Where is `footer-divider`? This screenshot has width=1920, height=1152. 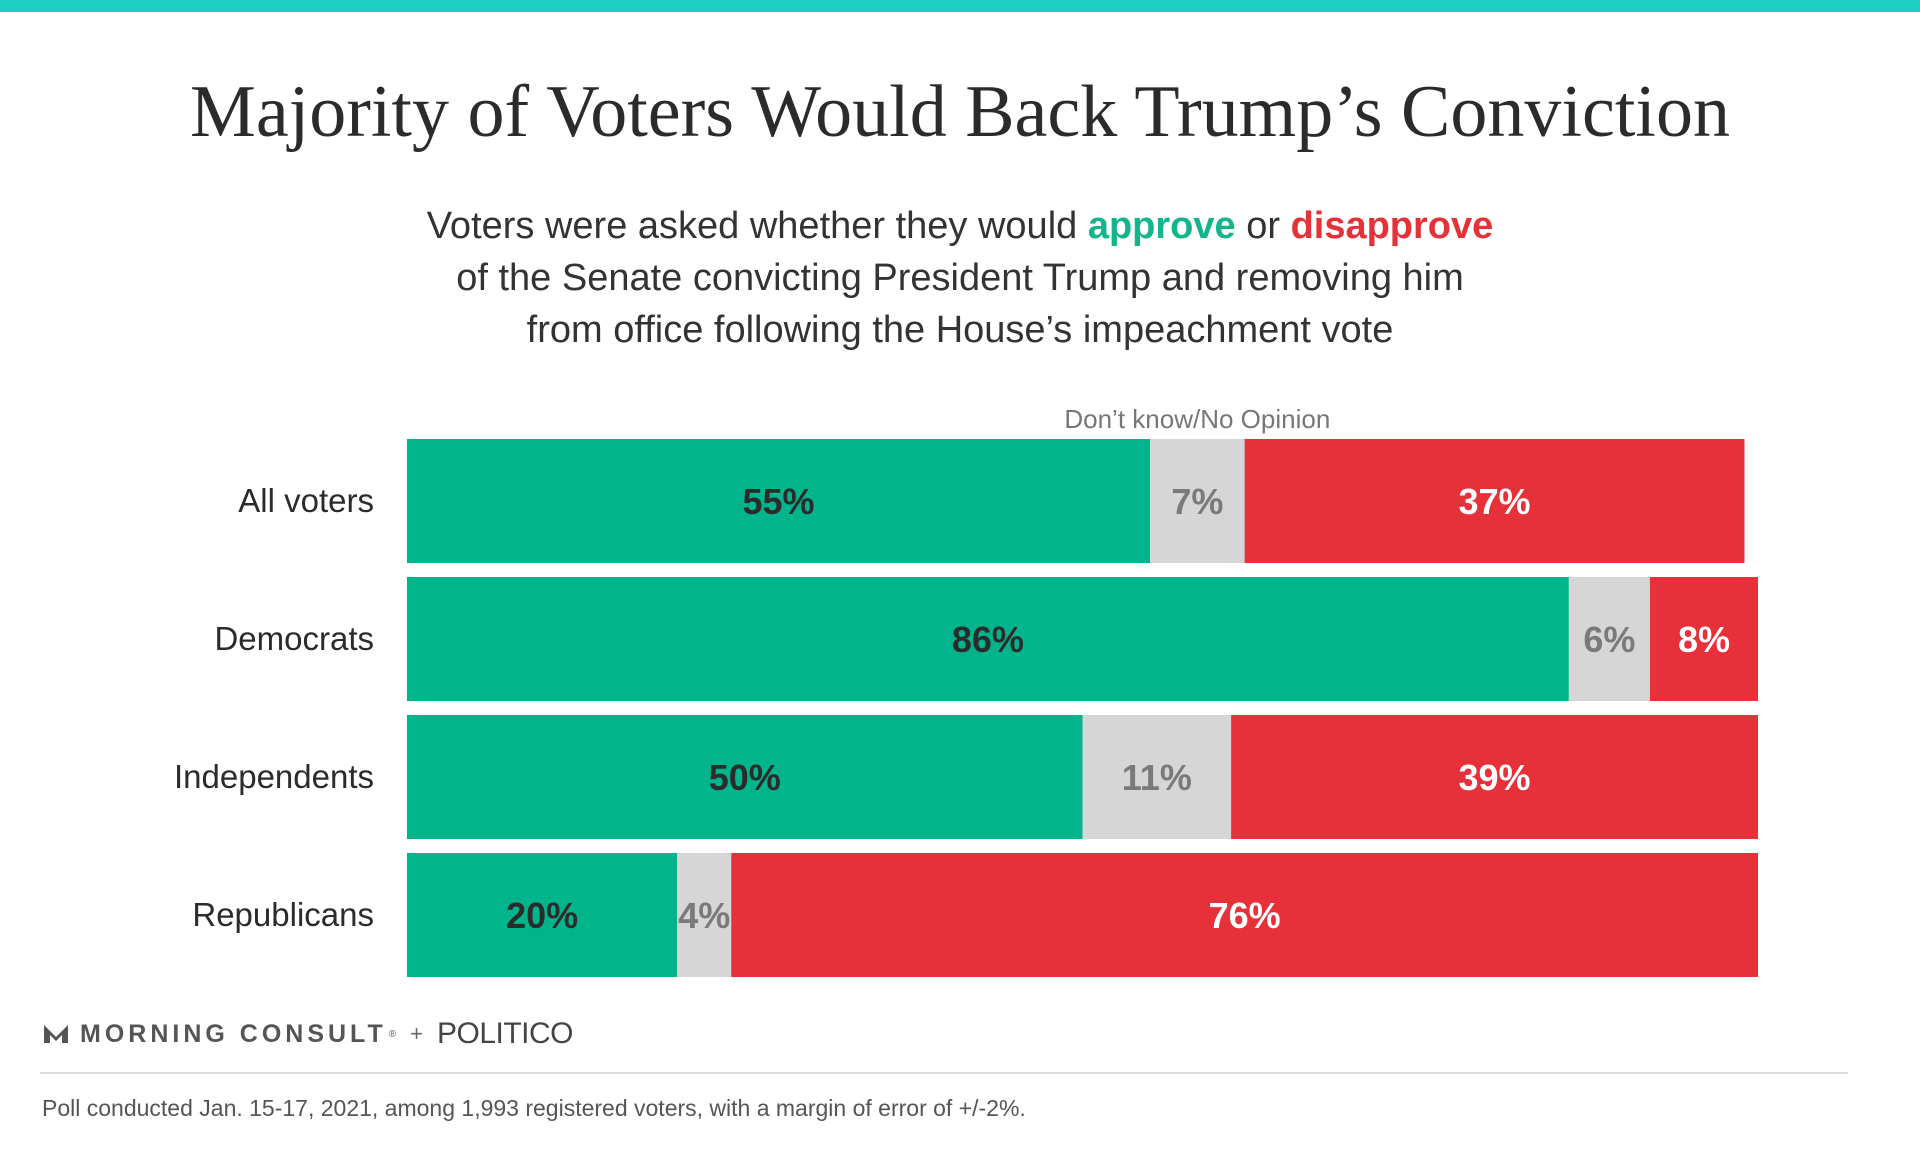 footer-divider is located at coordinates (944, 1073).